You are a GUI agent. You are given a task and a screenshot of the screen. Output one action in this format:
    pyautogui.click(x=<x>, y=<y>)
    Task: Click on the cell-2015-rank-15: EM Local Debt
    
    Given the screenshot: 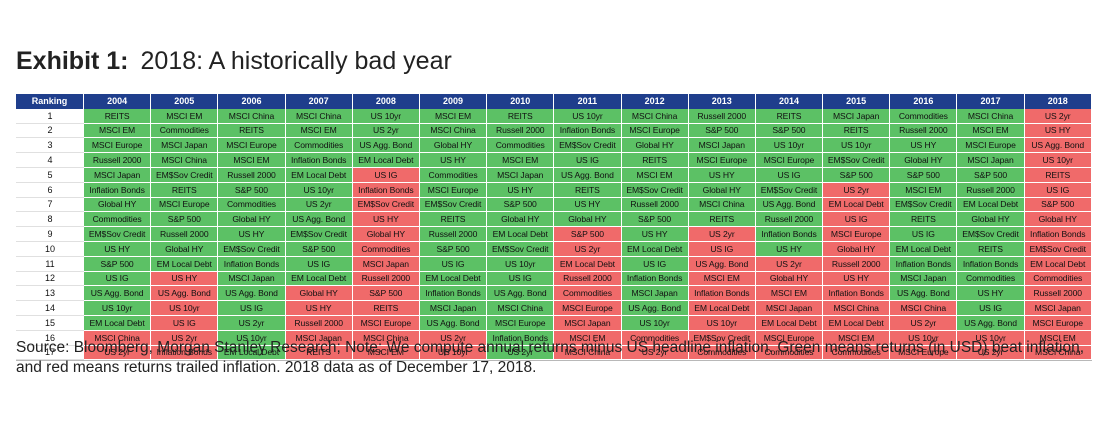 What is the action you would take?
    pyautogui.click(x=857, y=323)
    